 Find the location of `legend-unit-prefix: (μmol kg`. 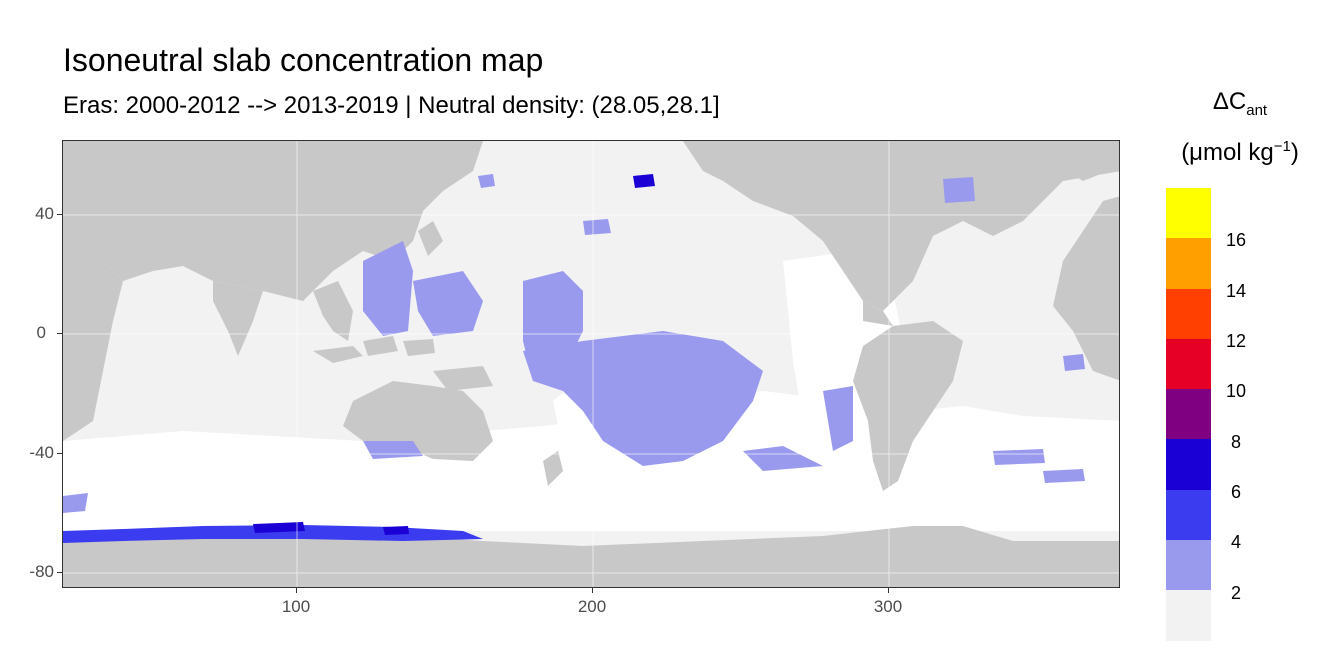

legend-unit-prefix: (μmol kg is located at coordinates (1227, 152).